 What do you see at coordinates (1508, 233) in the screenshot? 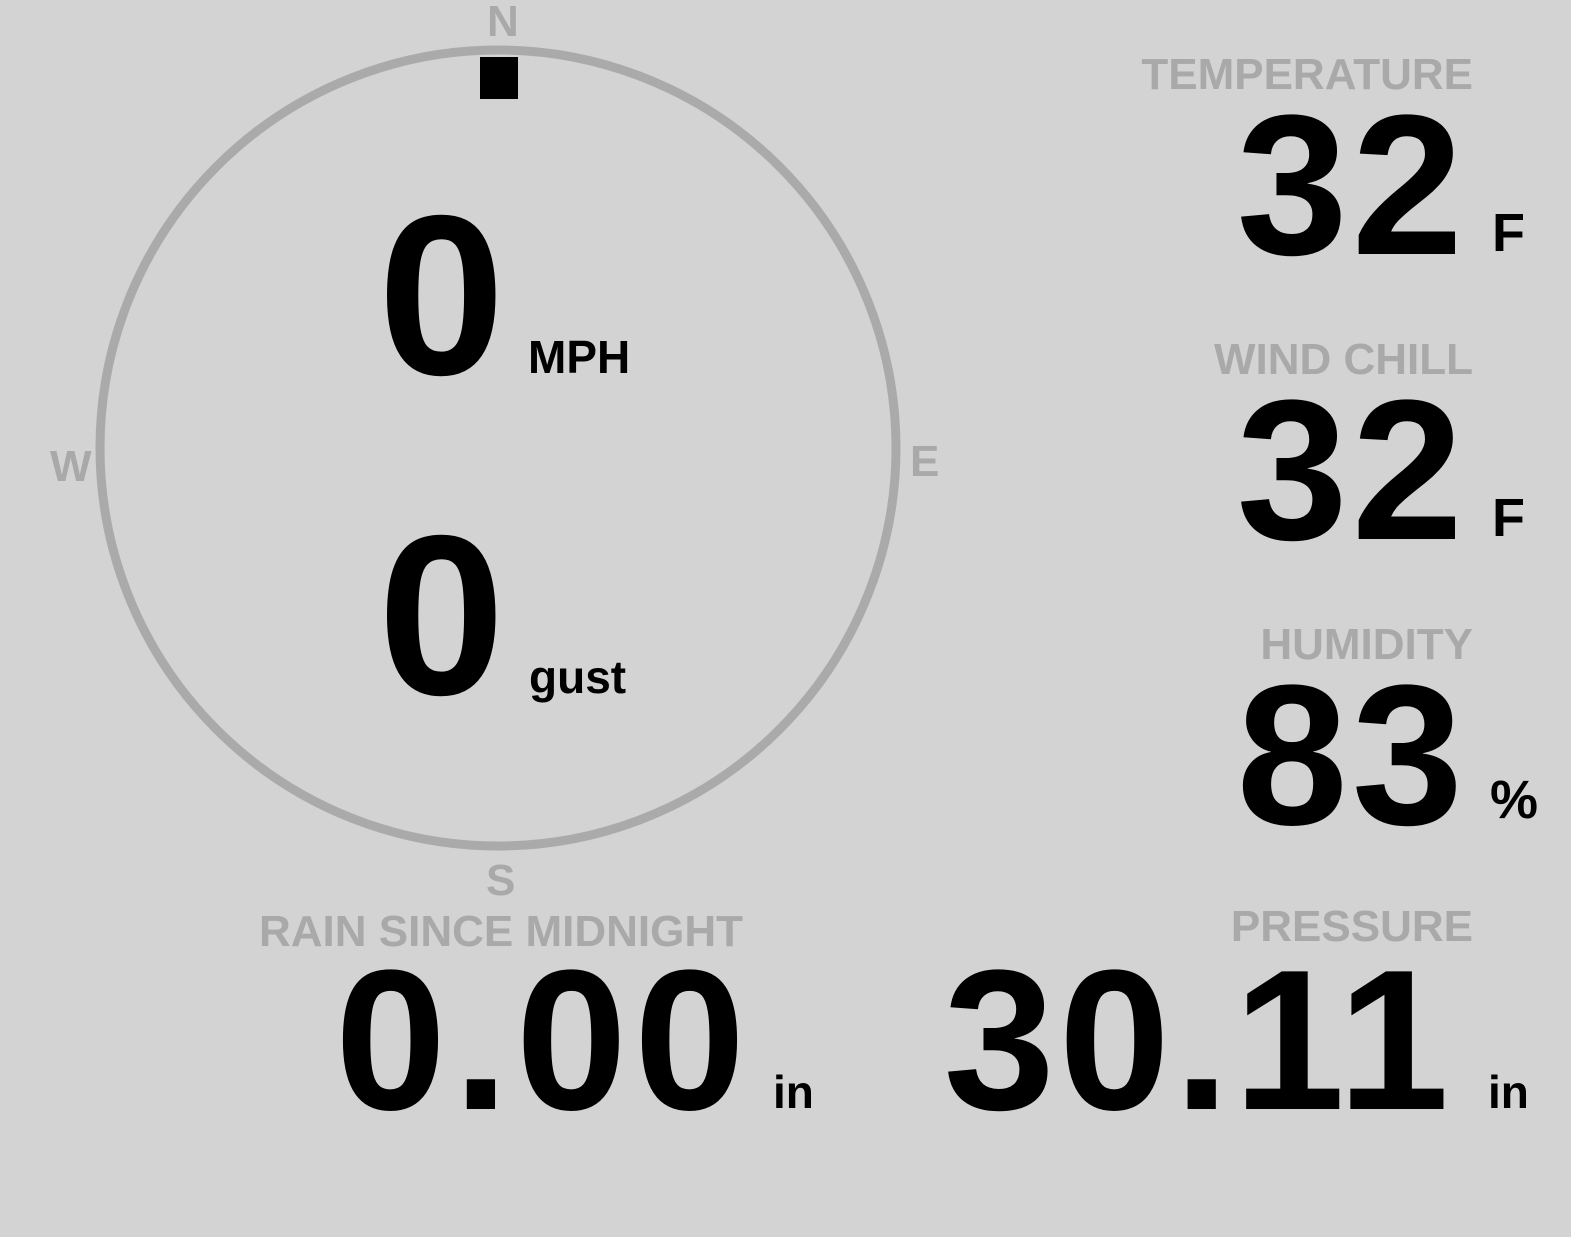
I see `temperature-unit: F` at bounding box center [1508, 233].